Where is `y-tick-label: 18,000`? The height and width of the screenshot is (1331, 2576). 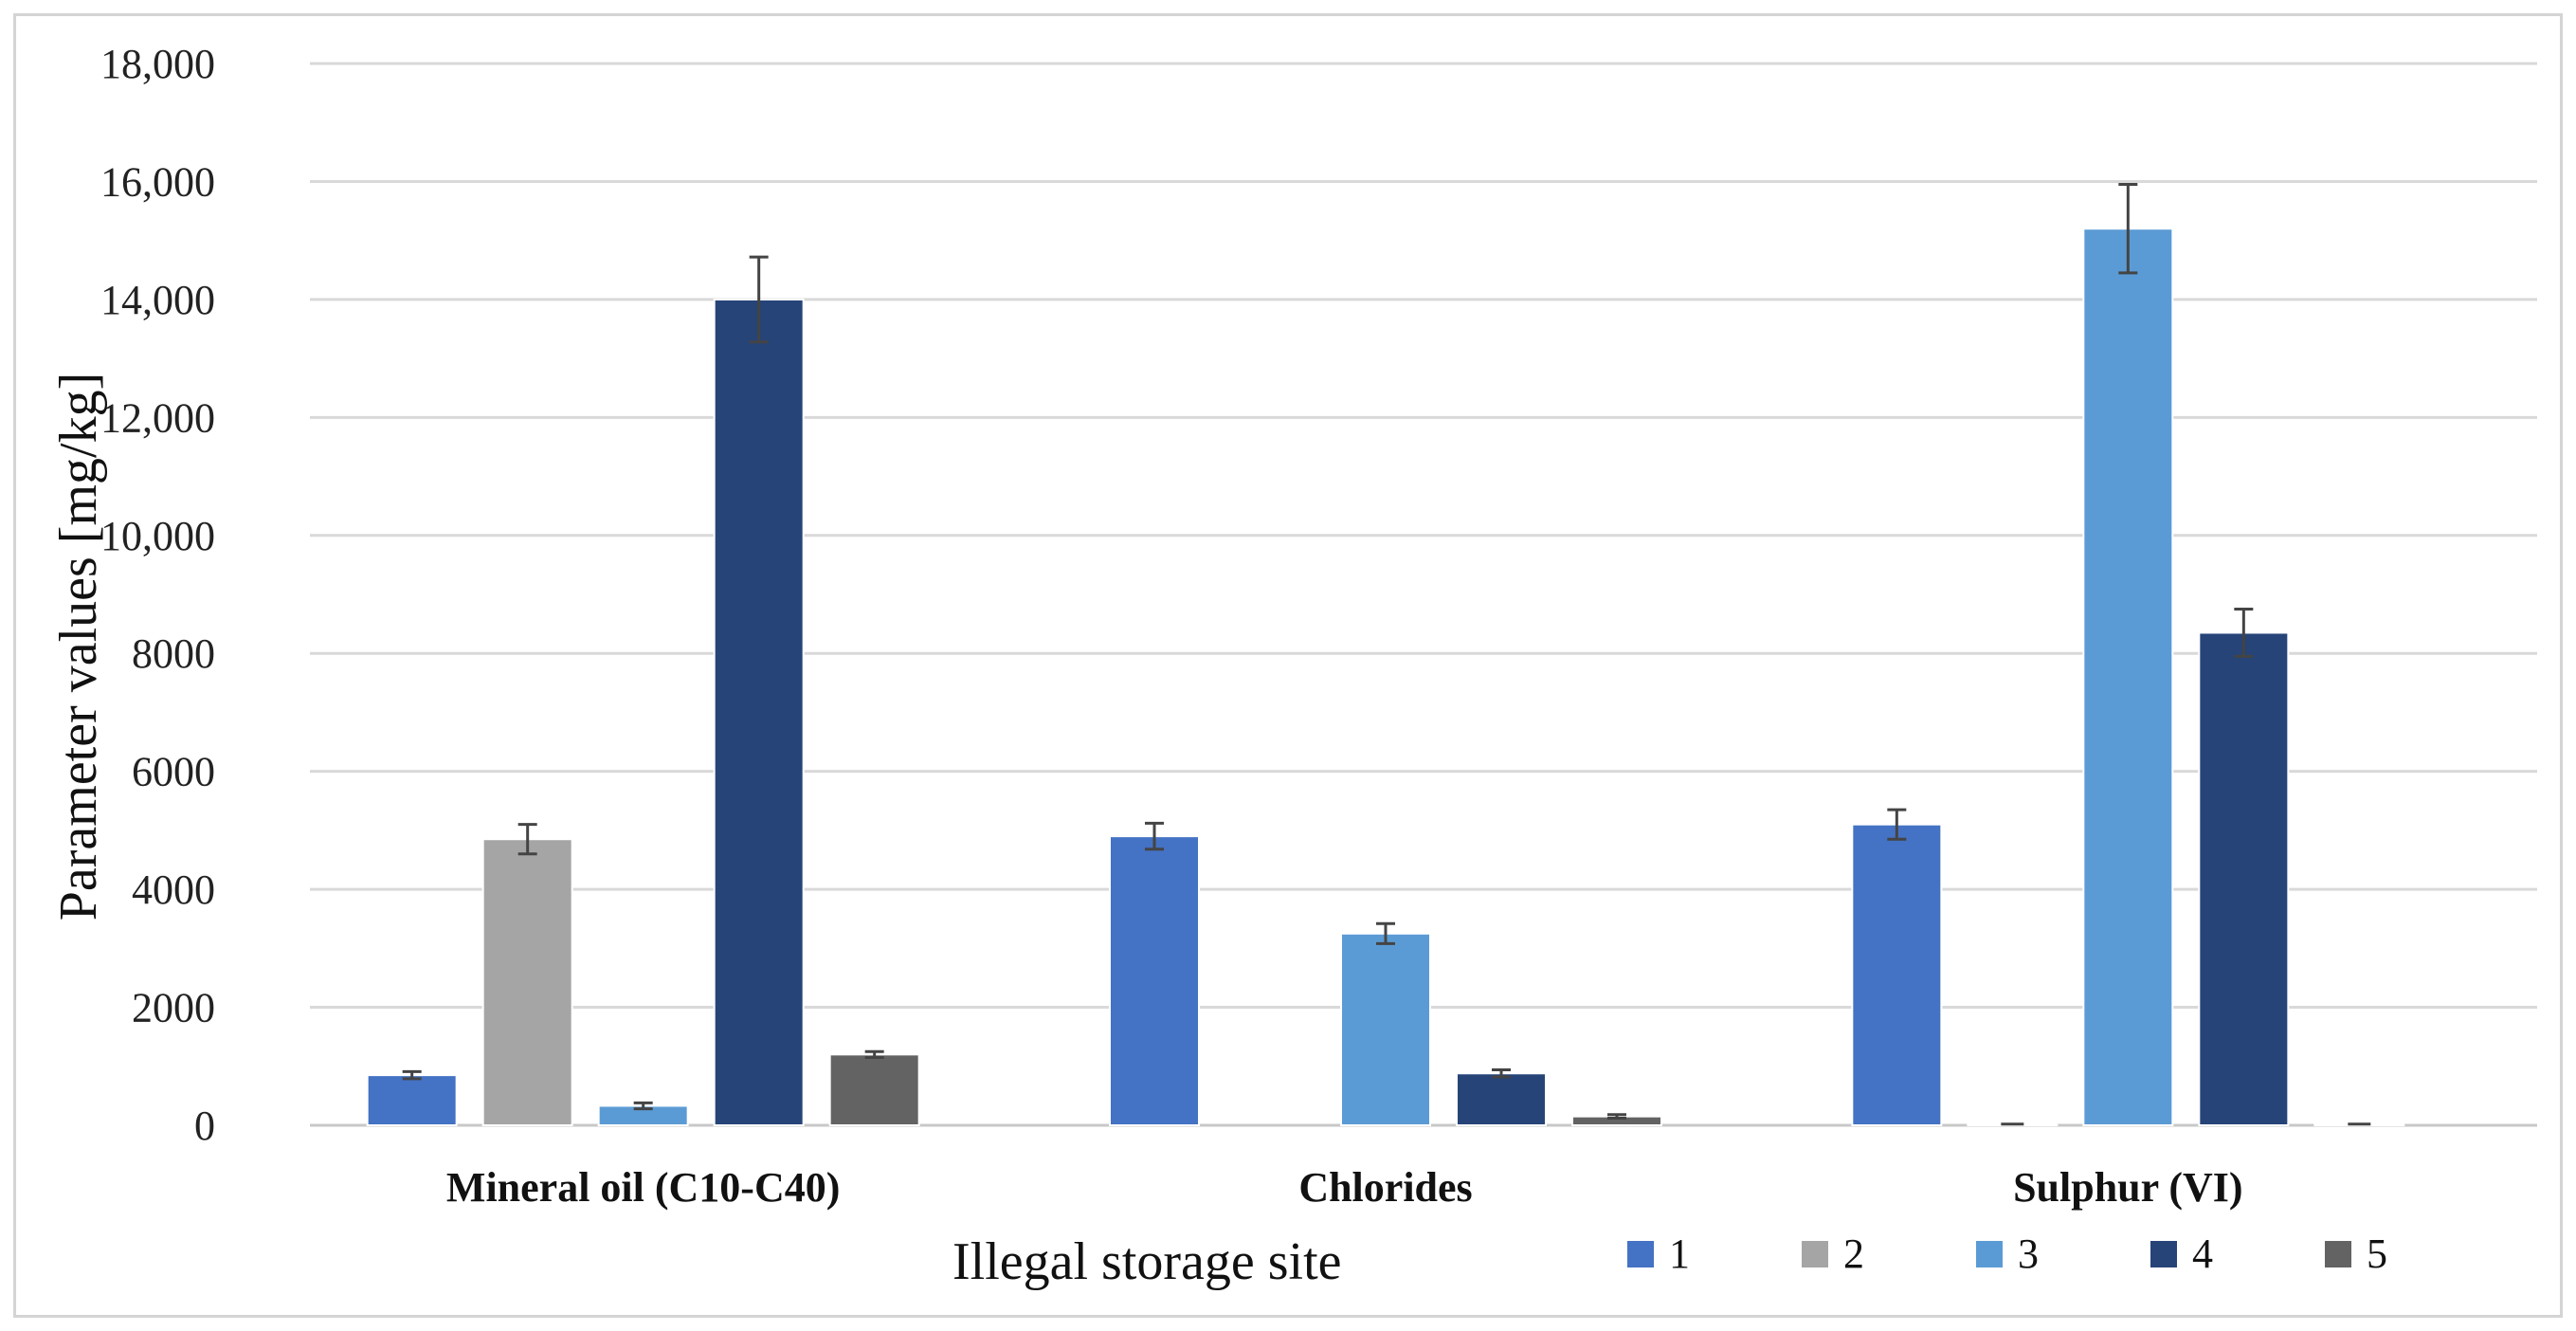 y-tick-label: 18,000 is located at coordinates (157, 64).